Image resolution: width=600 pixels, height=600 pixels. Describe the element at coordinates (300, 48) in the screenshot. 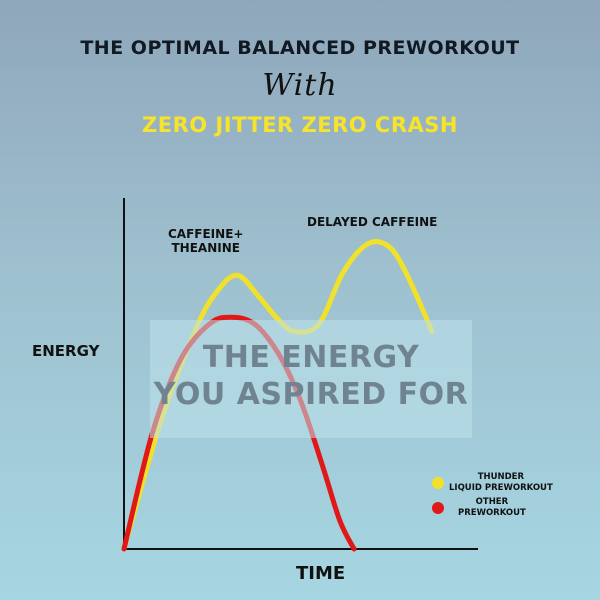

I see `page-title: THE OPTIMAL BALANCED PREWORKOUT` at that location.